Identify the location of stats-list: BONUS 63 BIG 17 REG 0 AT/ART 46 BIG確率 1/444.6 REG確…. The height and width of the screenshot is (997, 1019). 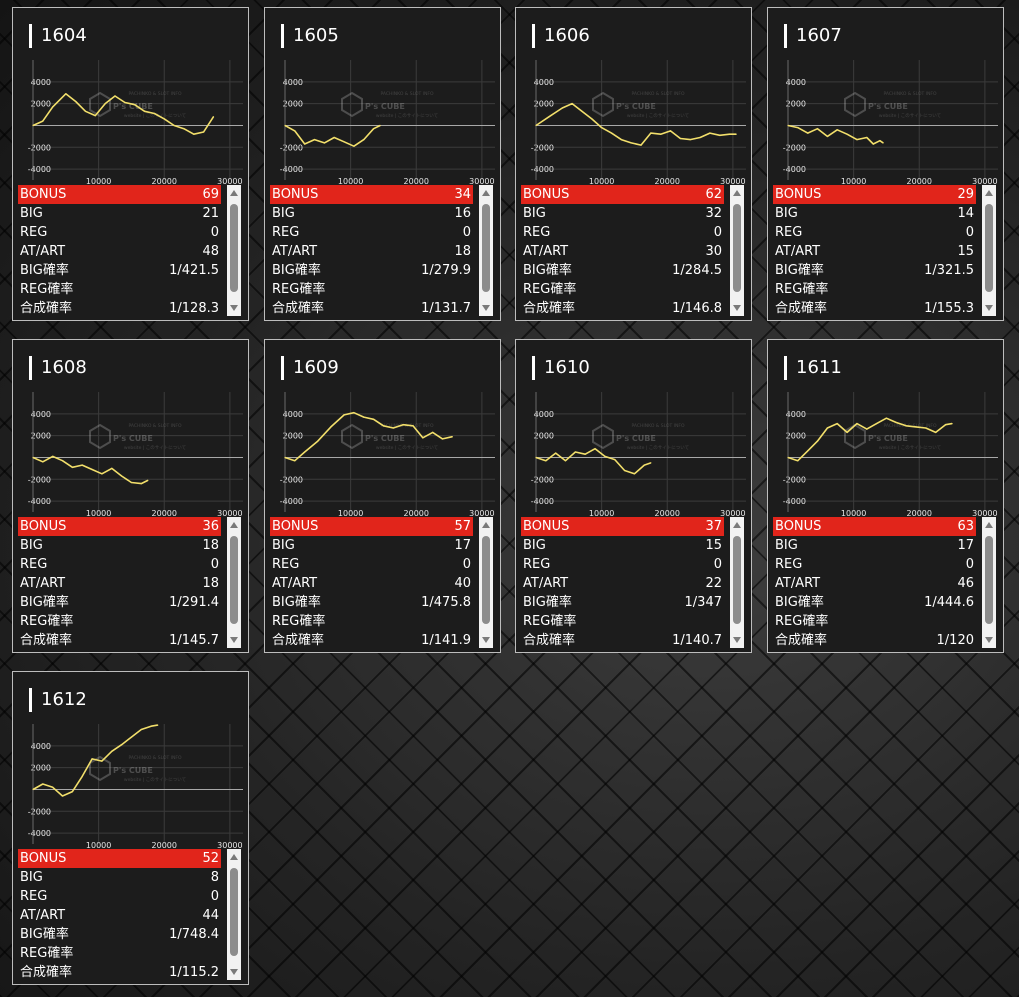
(884, 582).